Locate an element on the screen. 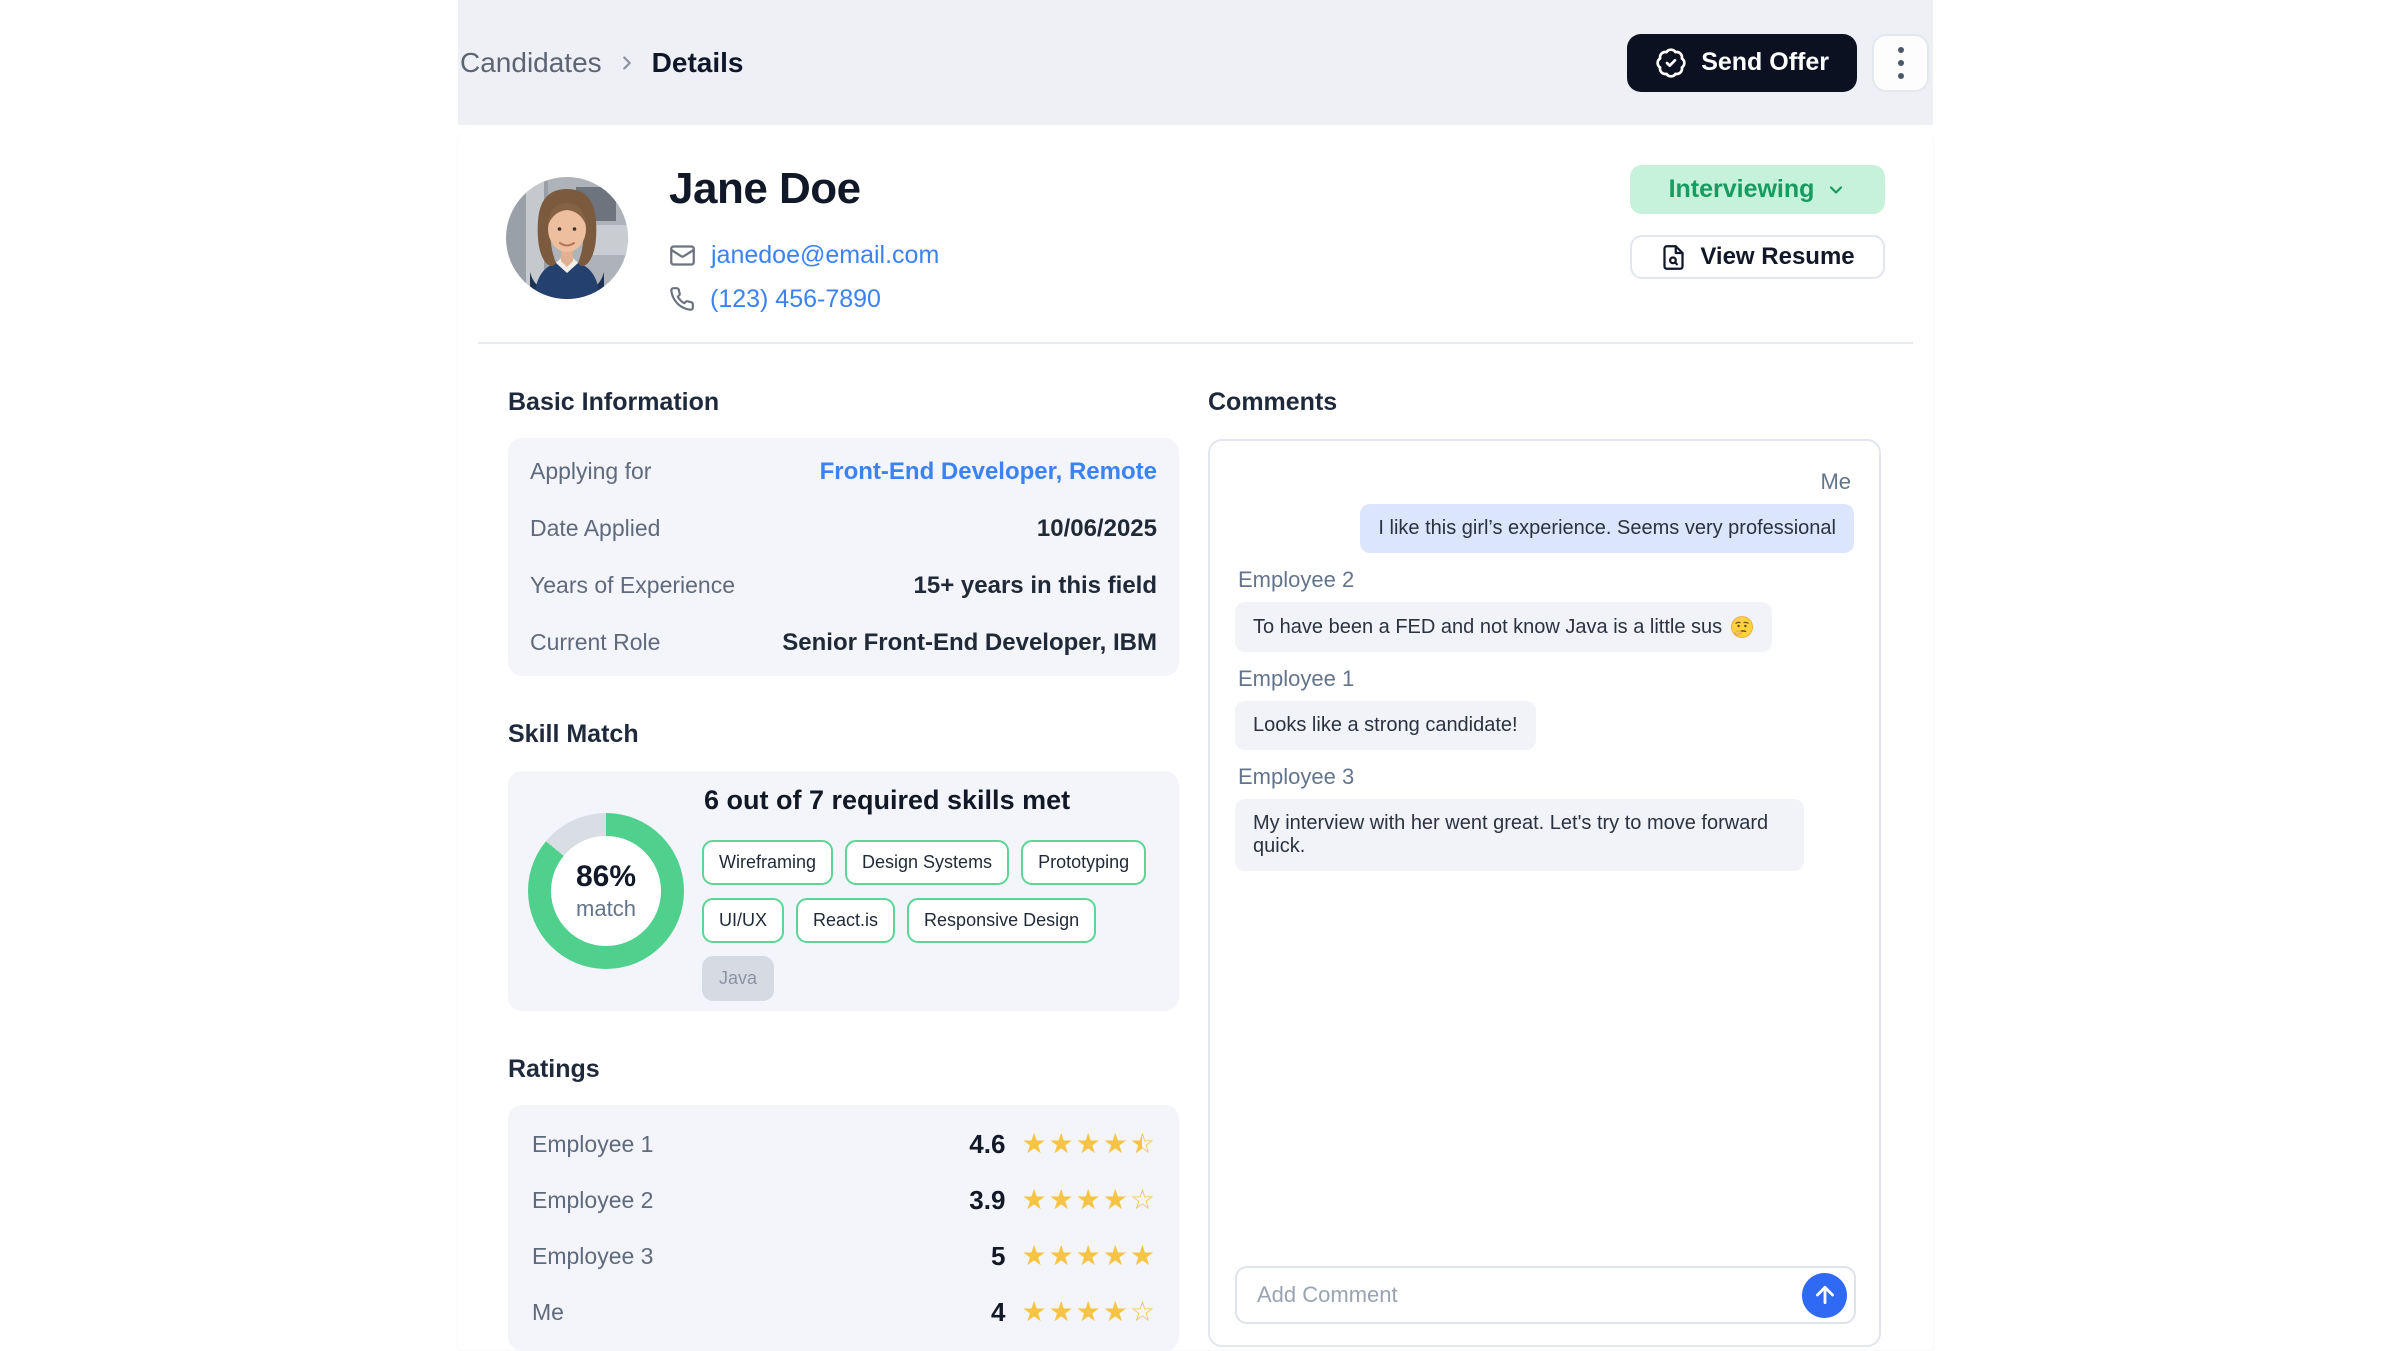 The width and height of the screenshot is (2400, 1351). skill-chip-responsive-design: Responsive Design is located at coordinates (1002, 920).